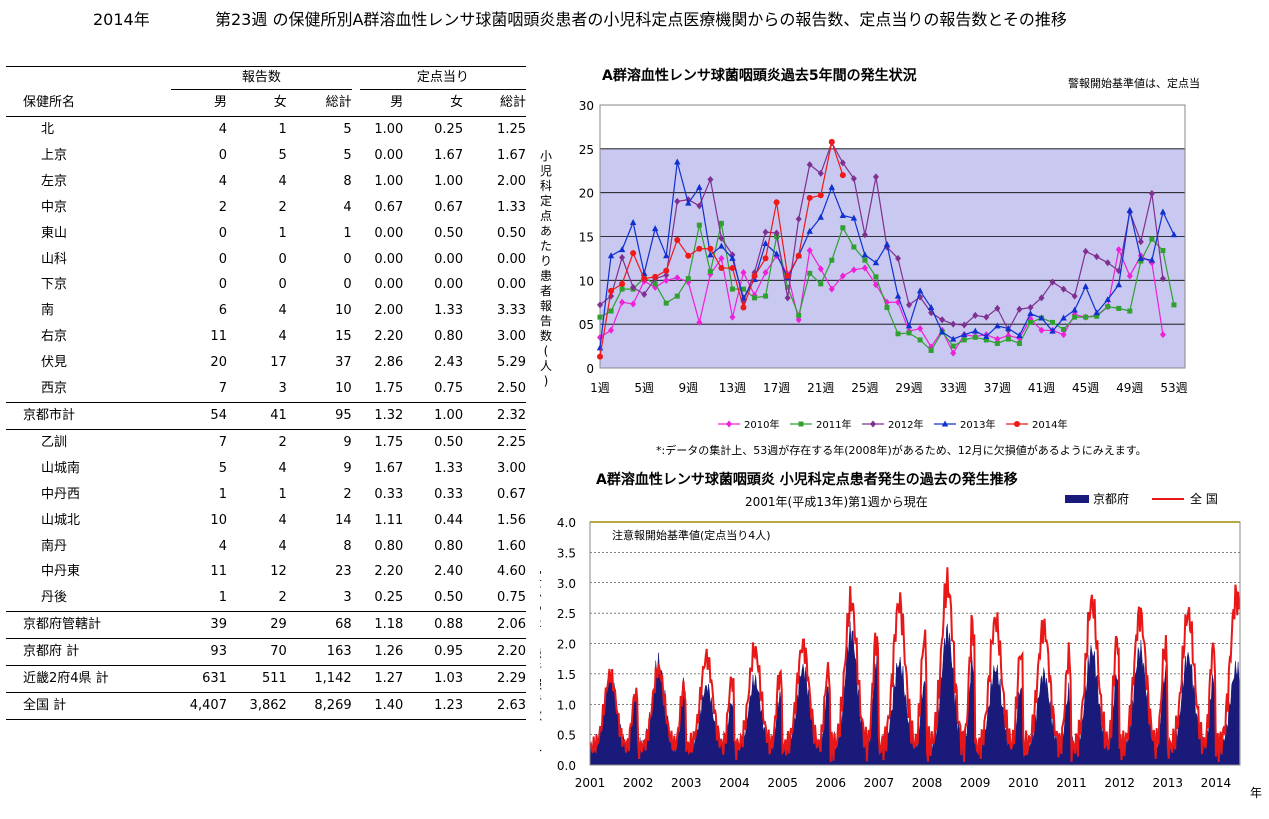 Image resolution: width=1269 pixels, height=819 pixels. Describe the element at coordinates (54, 233) in the screenshot. I see `cell-office-name: 東山` at that location.